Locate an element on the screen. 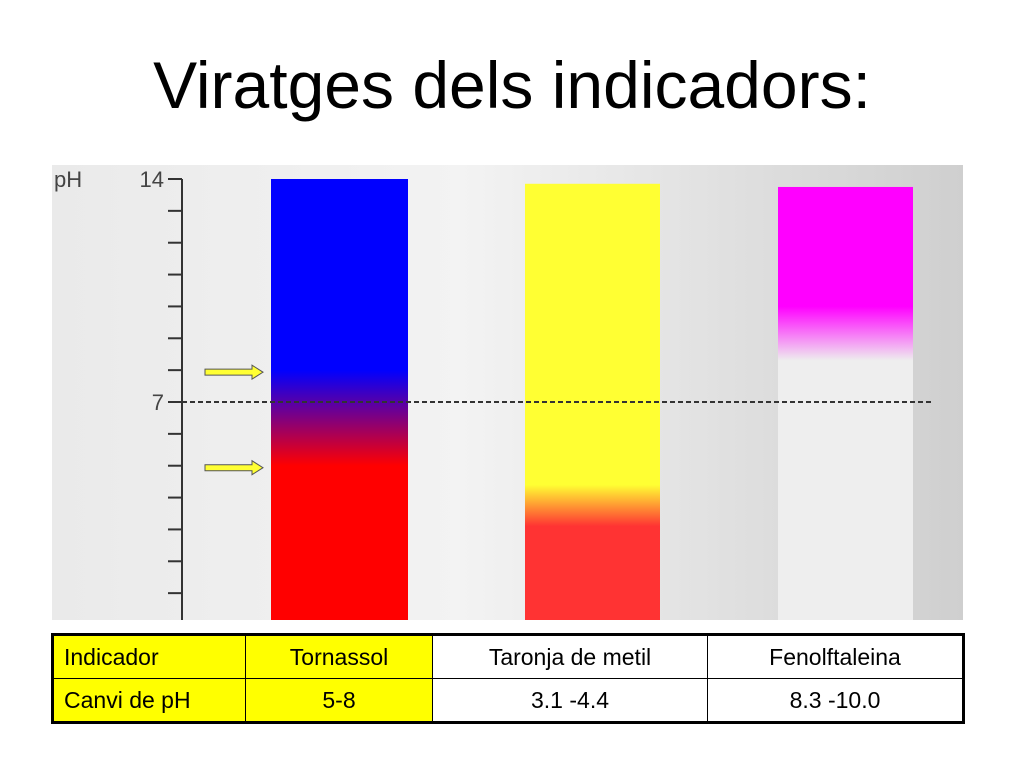 The height and width of the screenshot is (768, 1024). table-cell: Taronja de metil is located at coordinates (570, 656).